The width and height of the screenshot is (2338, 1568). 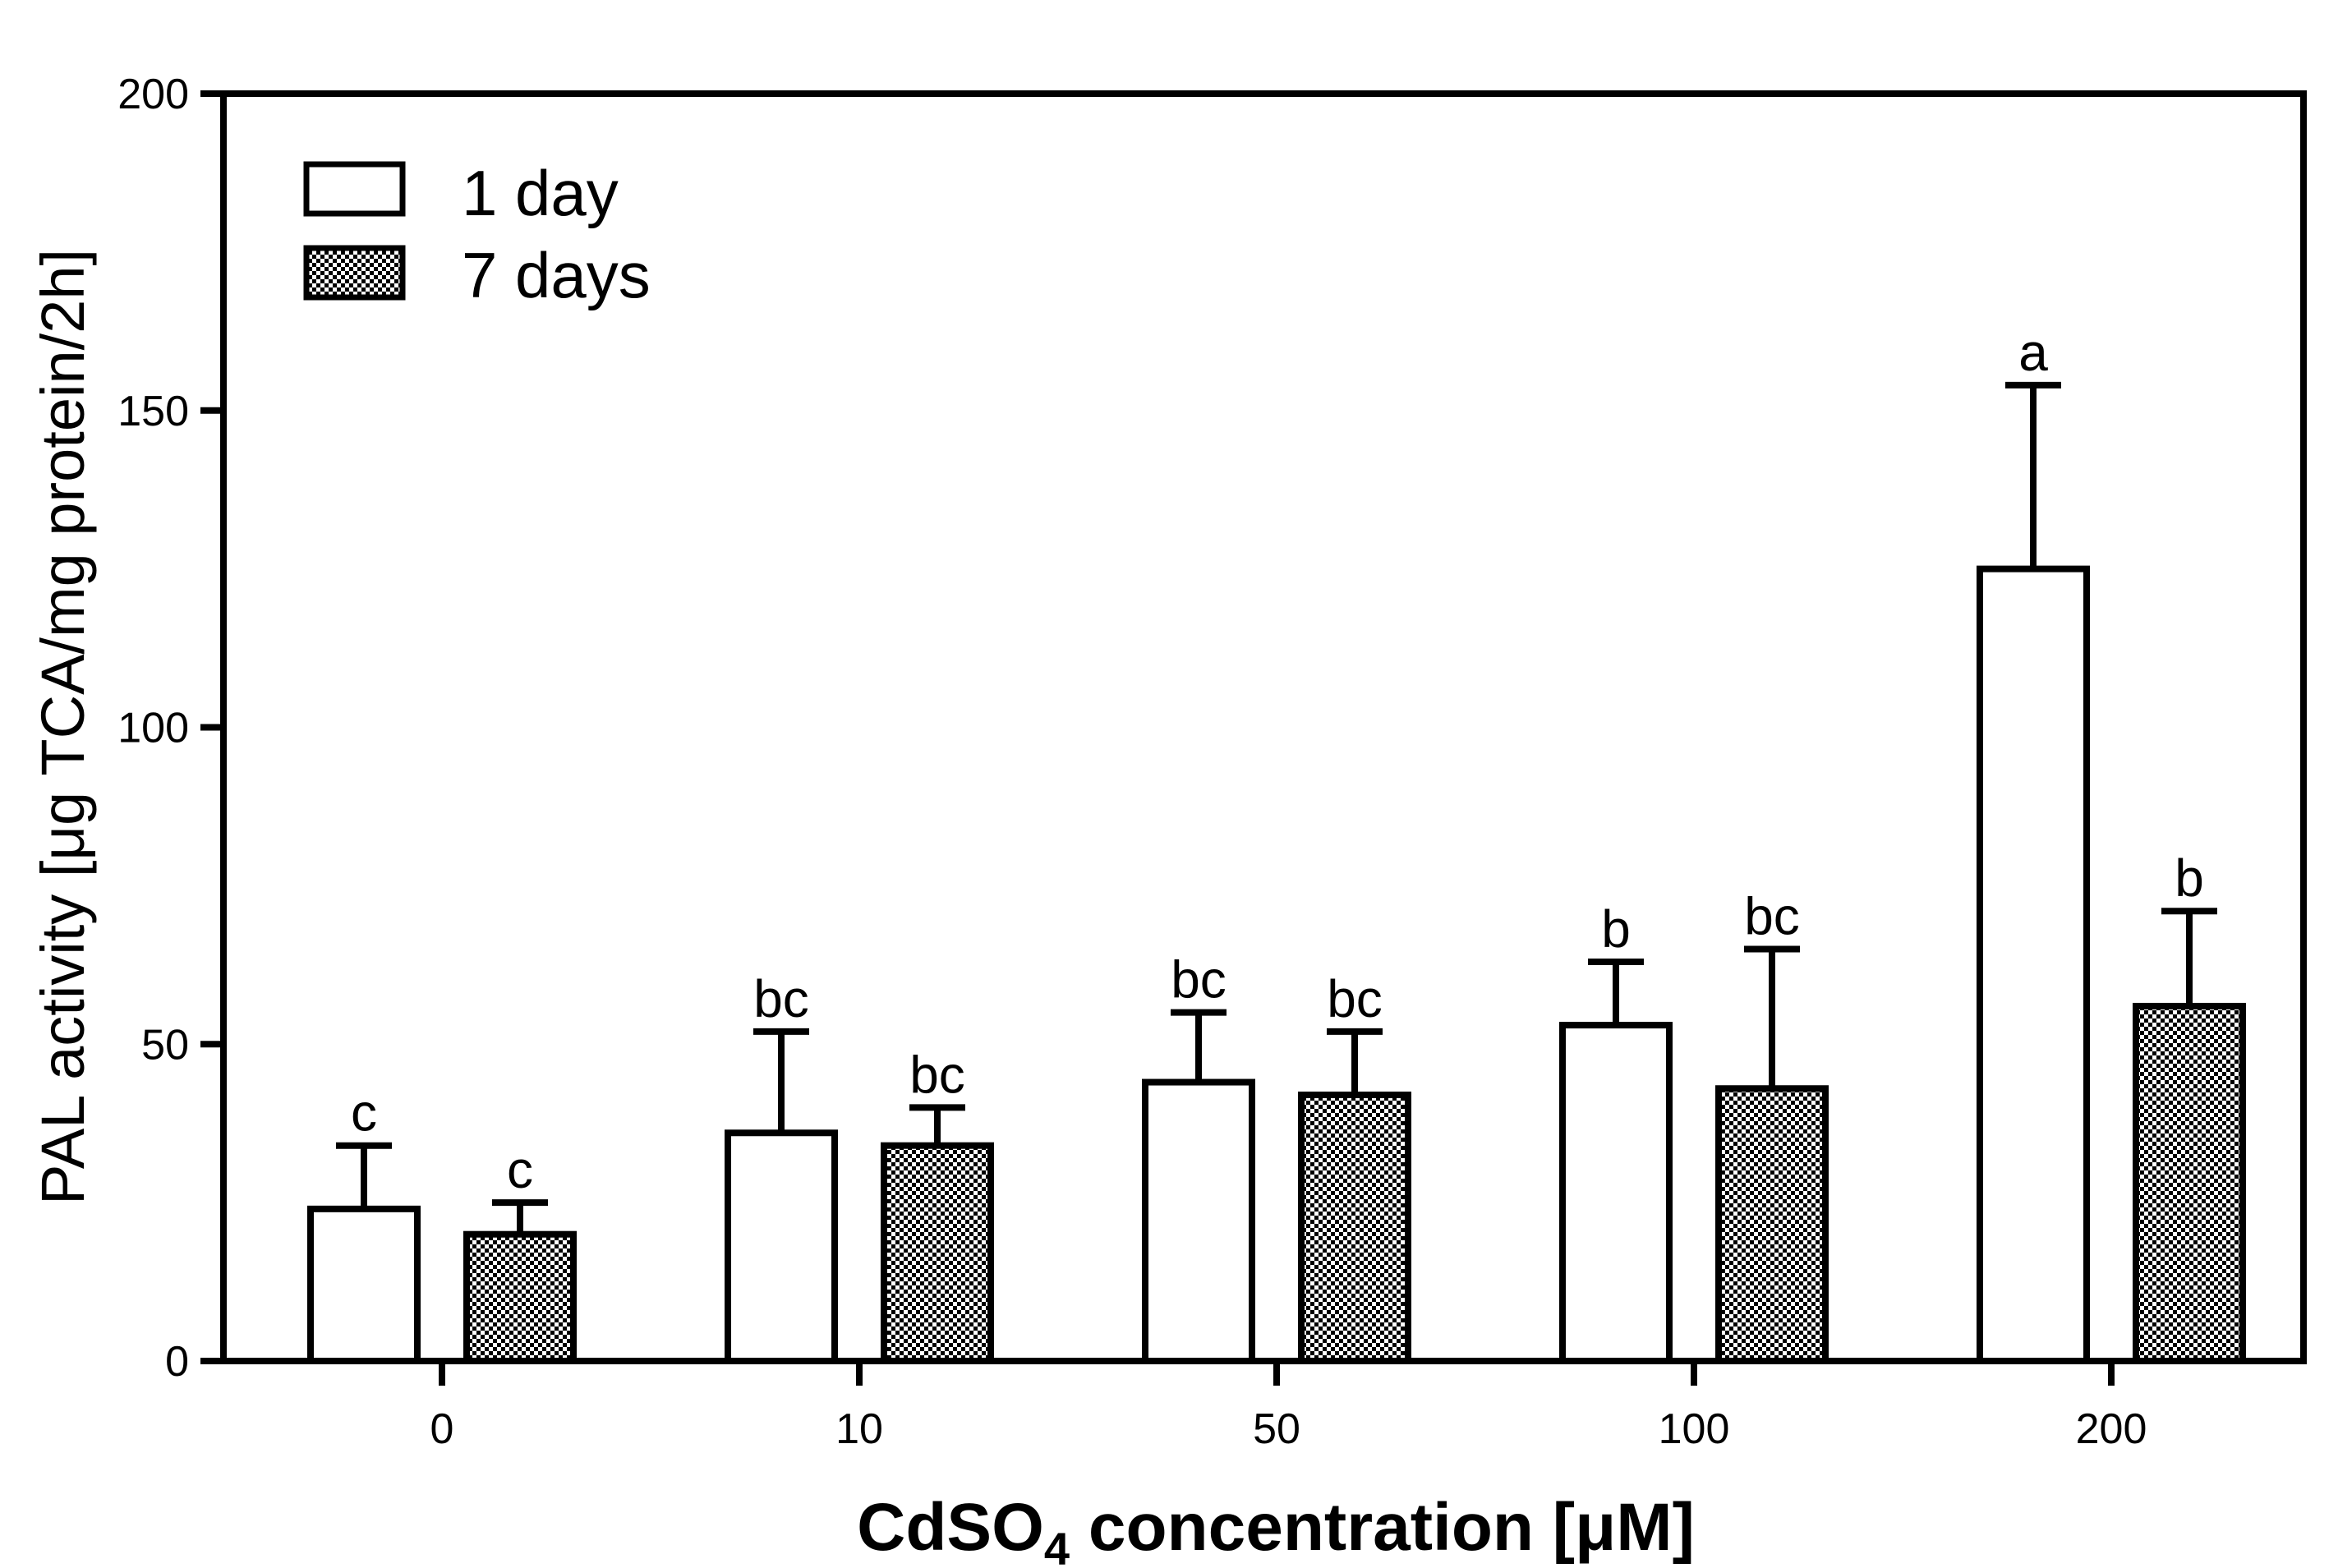 What do you see at coordinates (937, 1075) in the screenshot?
I see `significance-label-7-days-10: bc` at bounding box center [937, 1075].